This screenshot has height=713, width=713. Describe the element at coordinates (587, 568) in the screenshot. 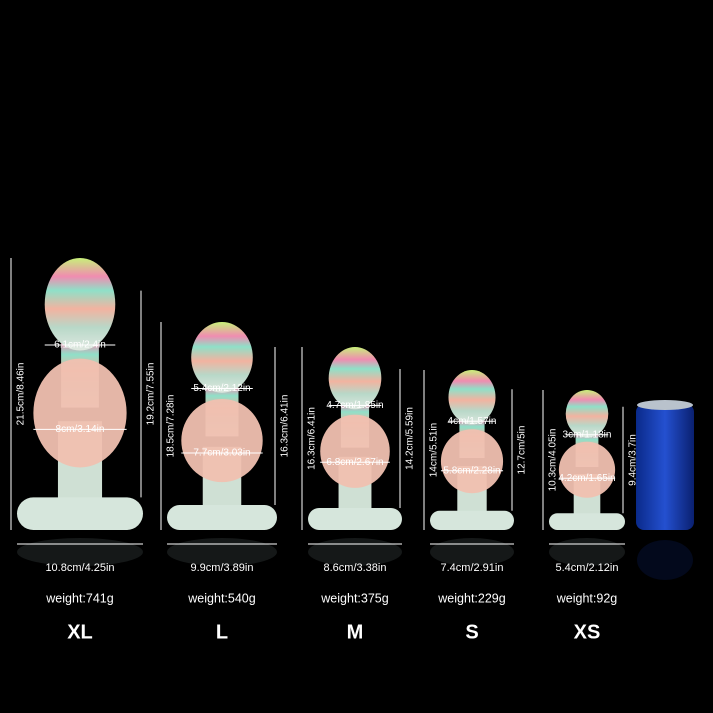

I see `base-width-label: 5.4cm/2.12in` at that location.